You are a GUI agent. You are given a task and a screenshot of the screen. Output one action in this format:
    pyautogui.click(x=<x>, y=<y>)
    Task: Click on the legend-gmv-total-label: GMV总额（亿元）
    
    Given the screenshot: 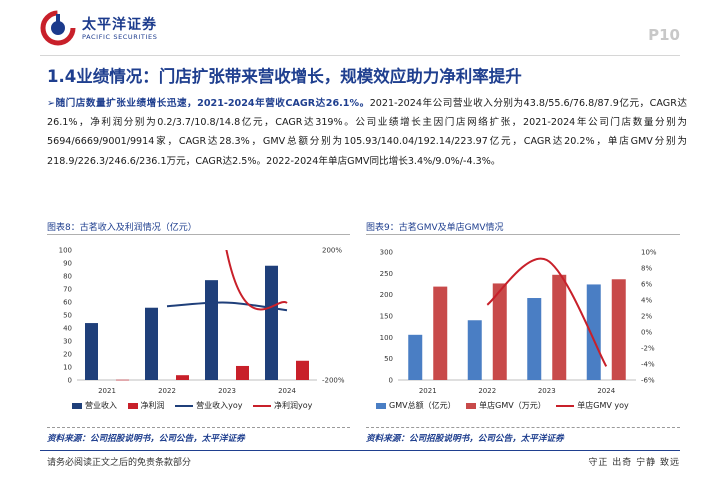 What is the action you would take?
    pyautogui.click(x=422, y=405)
    